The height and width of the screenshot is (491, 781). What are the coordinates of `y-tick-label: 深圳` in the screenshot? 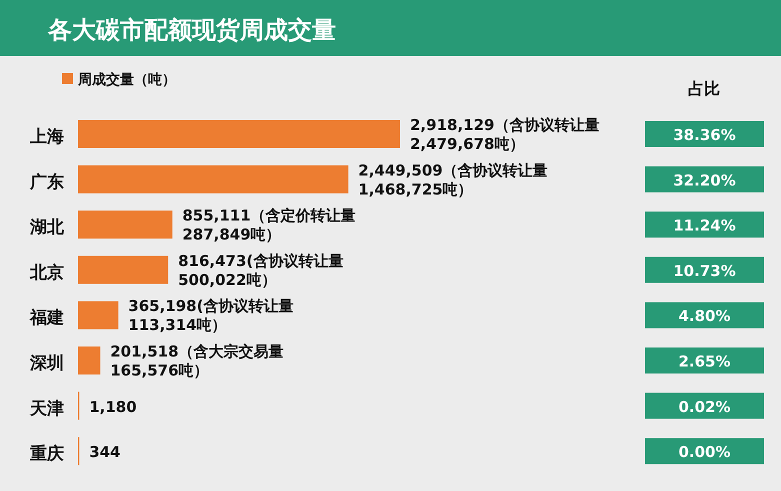 It's located at (46, 364).